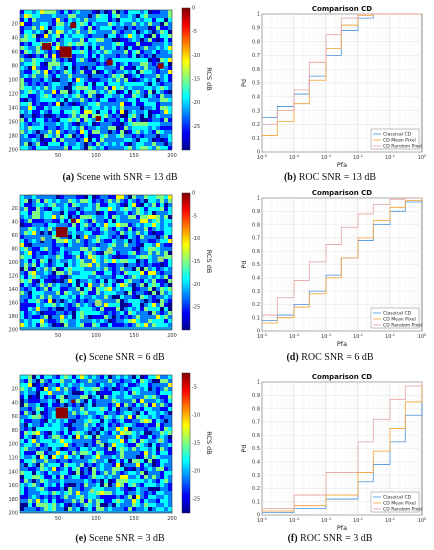 This screenshot has width=434, height=550. What do you see at coordinates (13, 277) in the screenshot?
I see `scene-ytick: 120` at bounding box center [13, 277].